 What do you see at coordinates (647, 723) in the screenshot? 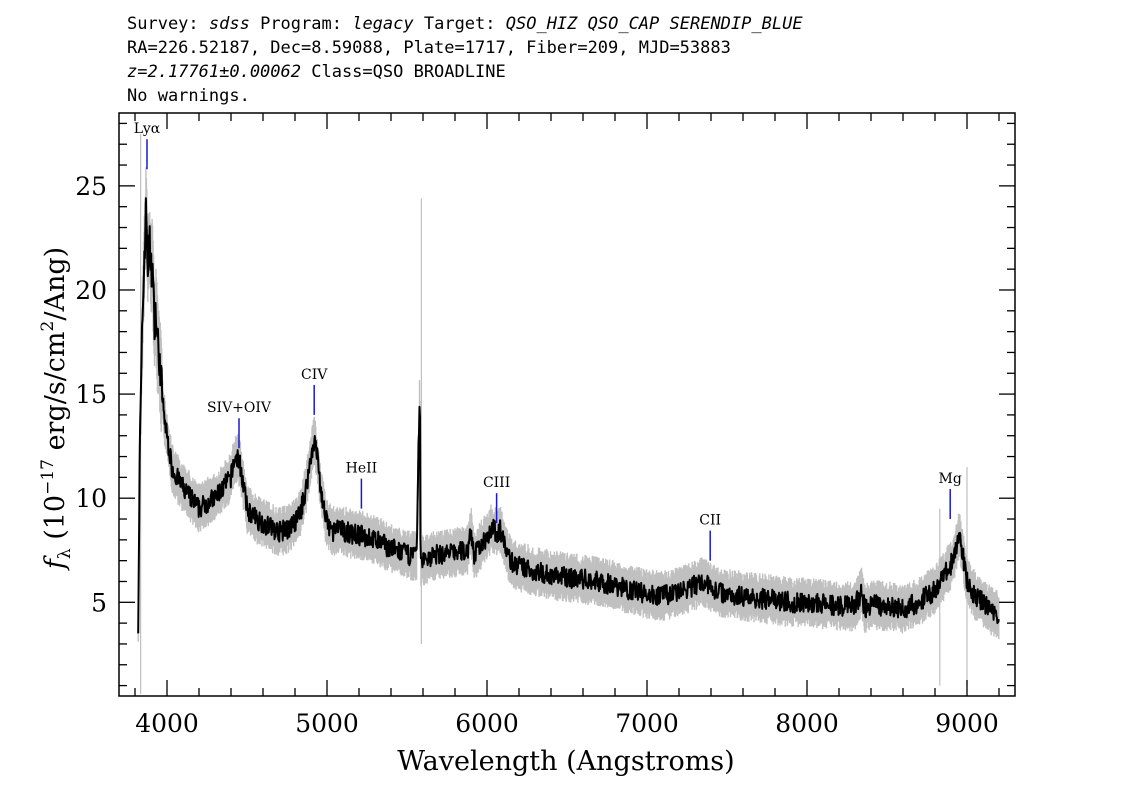
I see `x-tick-label: 7000` at bounding box center [647, 723].